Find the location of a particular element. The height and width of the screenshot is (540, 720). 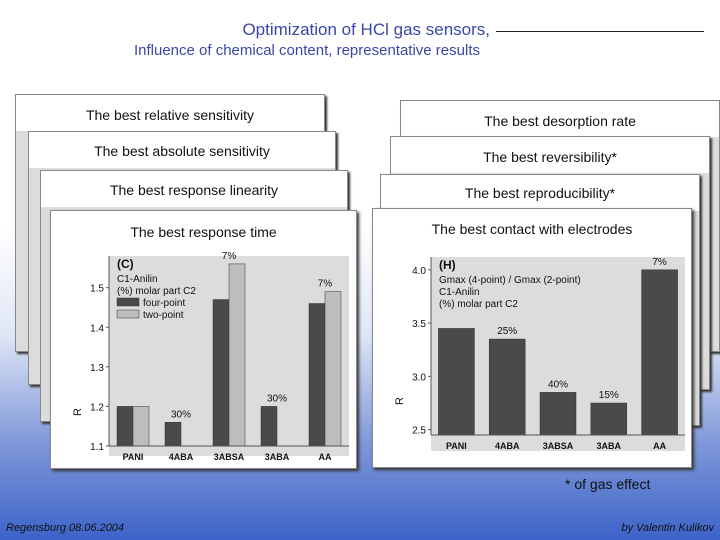

chart-h-xtick-label: 3ABA is located at coordinates (609, 446).